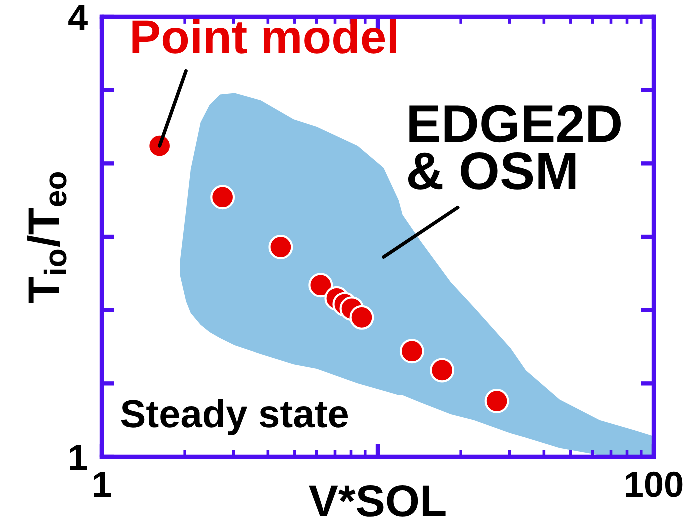  What do you see at coordinates (47, 238) in the screenshot?
I see `y-axis-title: T$_{io}$/T$_{eo}$` at bounding box center [47, 238].